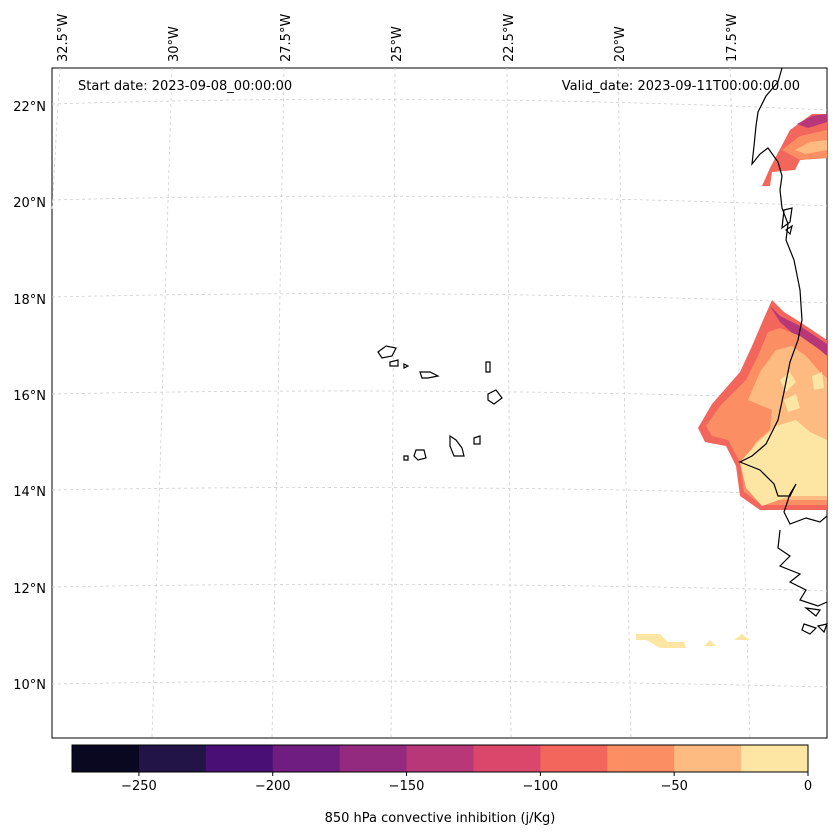 The image size is (837, 836). What do you see at coordinates (783, 463) in the screenshot?
I see `contour-senegal-core` at bounding box center [783, 463].